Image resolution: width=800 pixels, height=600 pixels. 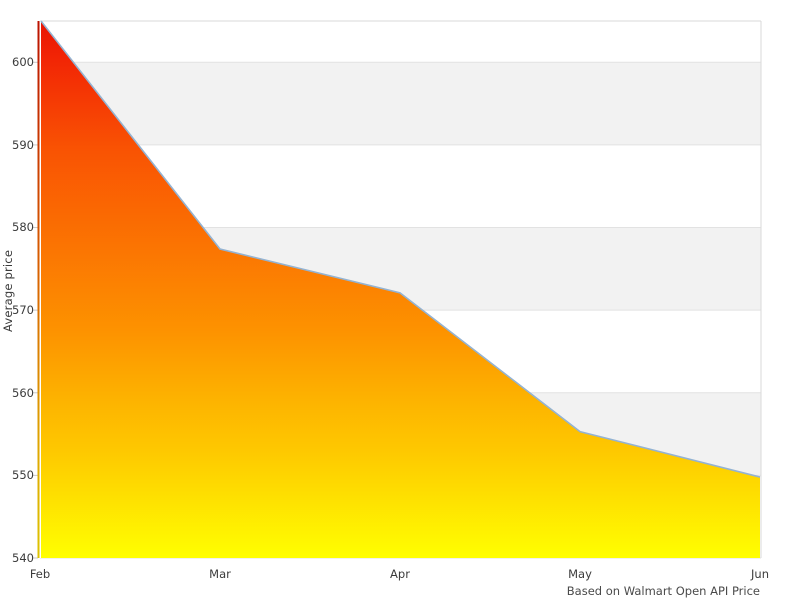 What do you see at coordinates (23, 62) in the screenshot?
I see `y-tick-label: 600` at bounding box center [23, 62].